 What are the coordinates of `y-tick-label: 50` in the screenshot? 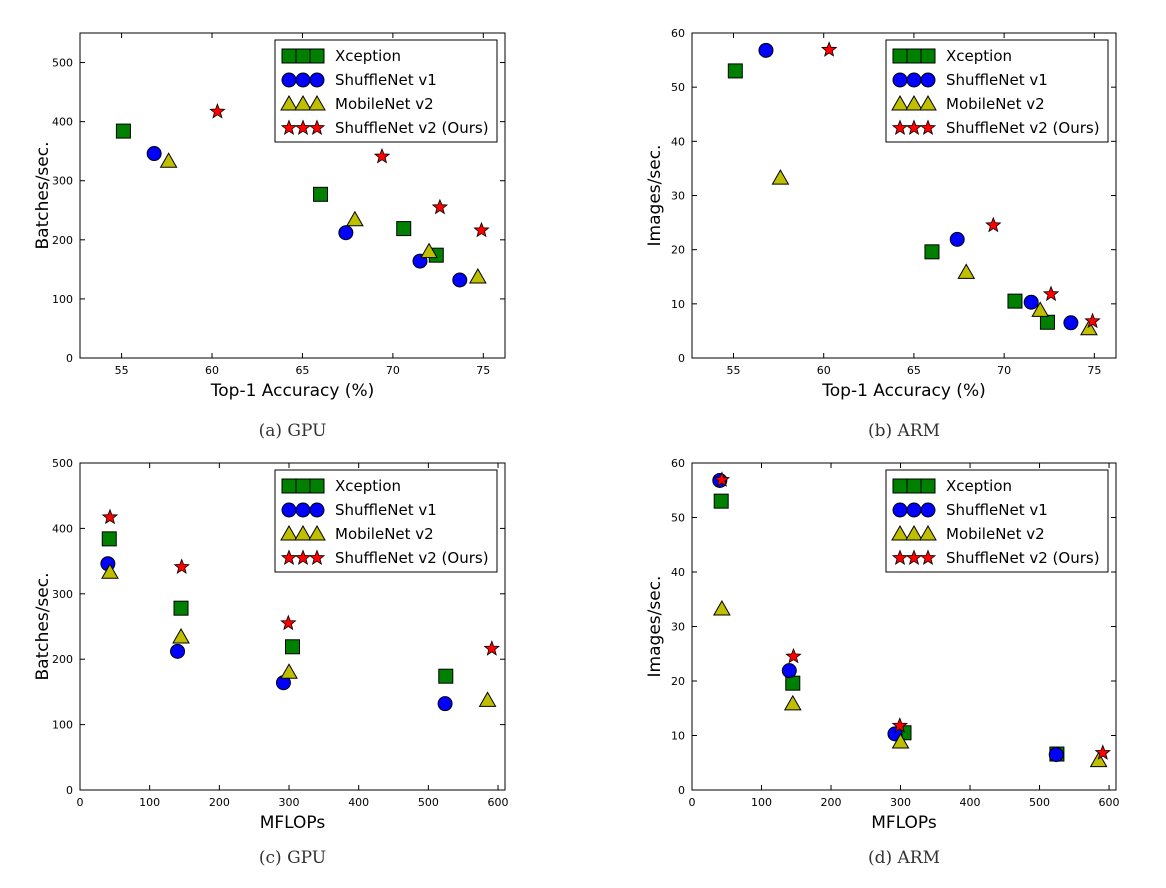 It's located at (678, 87).